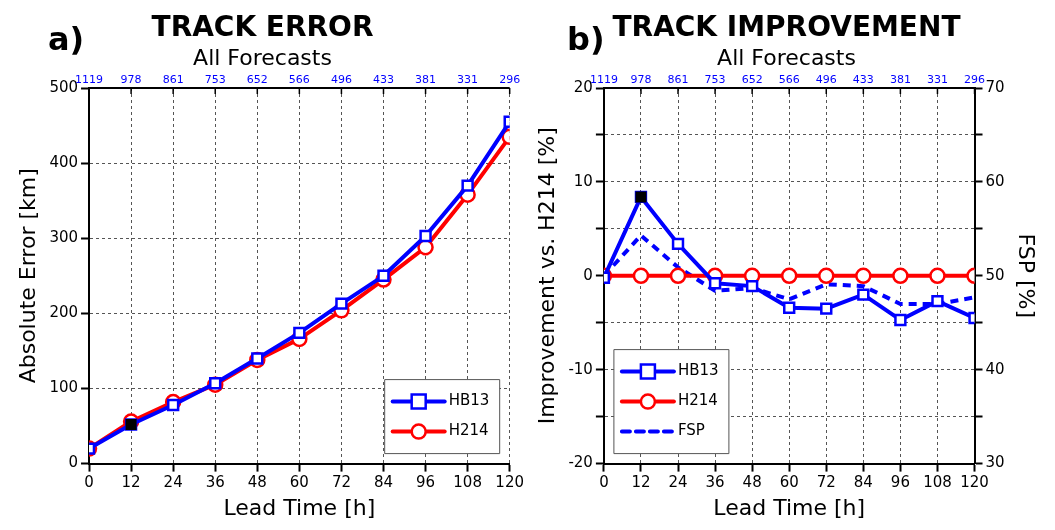 The height and width of the screenshot is (530, 1055). Describe the element at coordinates (995, 180) in the screenshot. I see `y2-tick-label: 60` at that location.